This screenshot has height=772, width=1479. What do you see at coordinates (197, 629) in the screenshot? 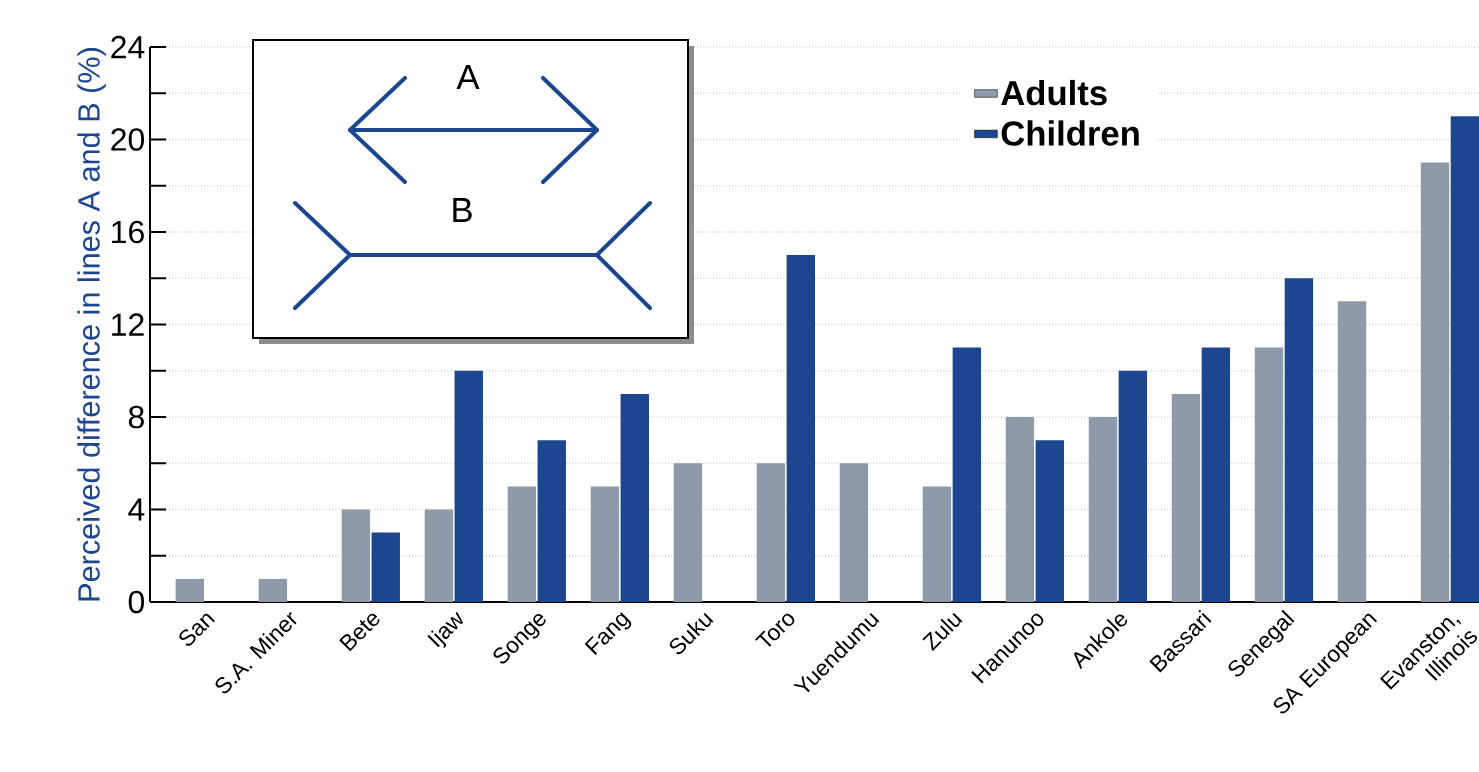
I see `x-tick-label: San` at bounding box center [197, 629].